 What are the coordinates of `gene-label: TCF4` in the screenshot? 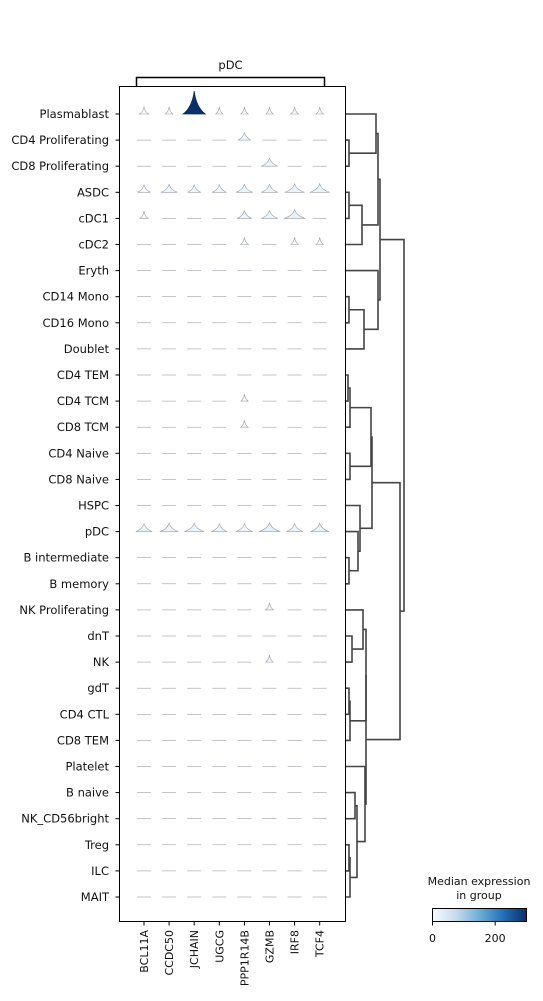 It's located at (320, 944).